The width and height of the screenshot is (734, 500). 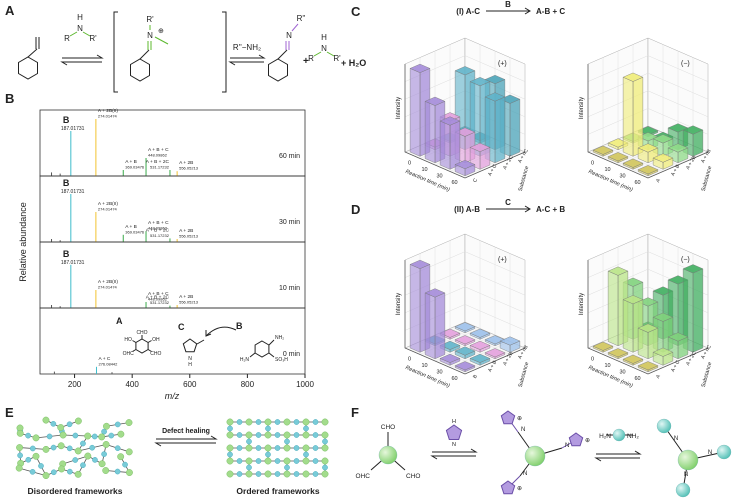 I want to click on atom: R, so click(x=67, y=38).